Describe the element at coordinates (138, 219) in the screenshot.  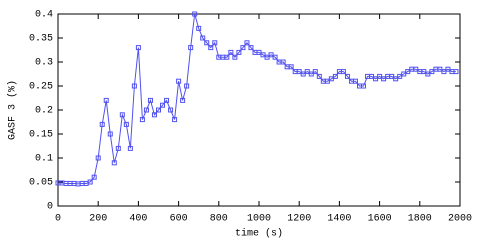
I see `x-tick-label: 400` at that location.